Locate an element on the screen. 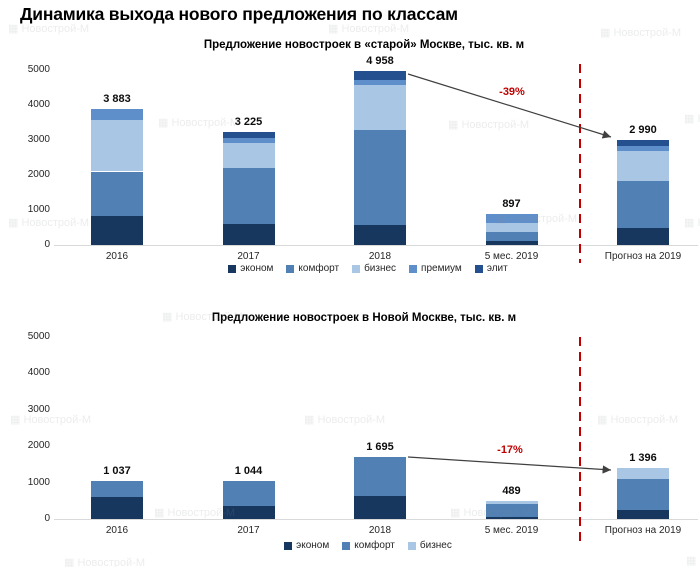  bar-total-label: 3 883 is located at coordinates (117, 99).